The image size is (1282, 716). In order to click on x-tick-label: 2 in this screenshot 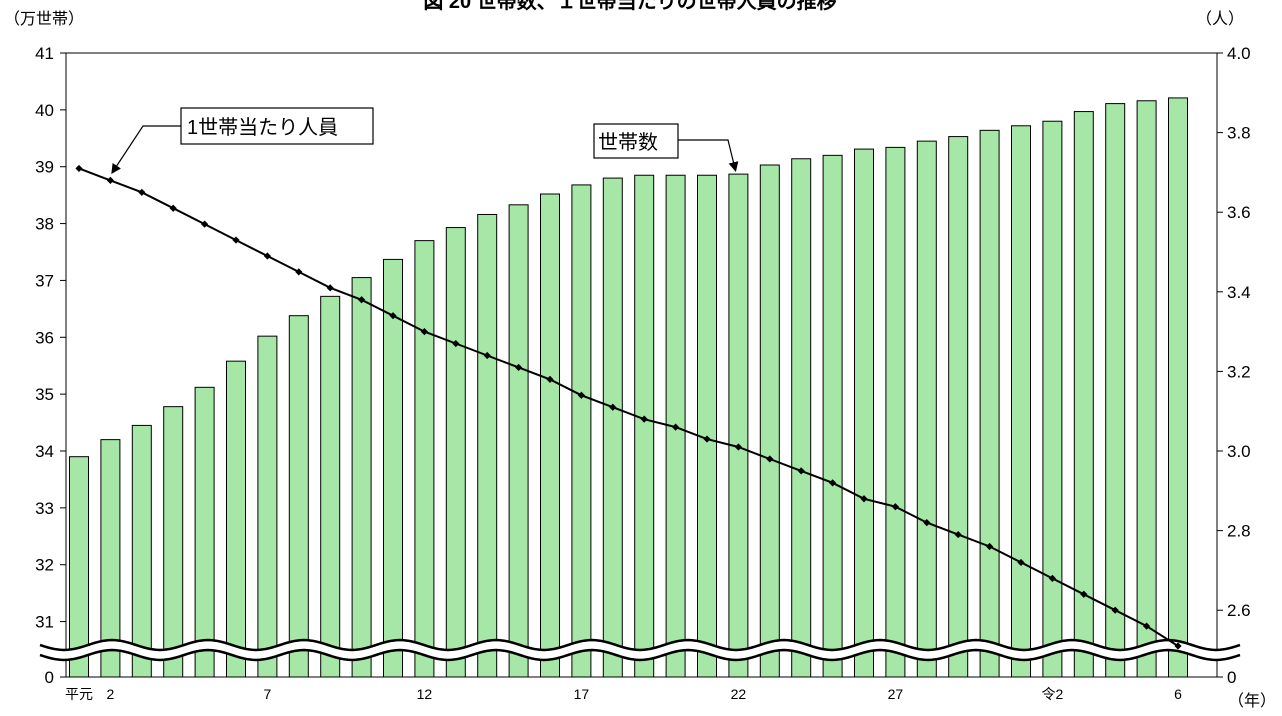, I will do `click(111, 694)`.